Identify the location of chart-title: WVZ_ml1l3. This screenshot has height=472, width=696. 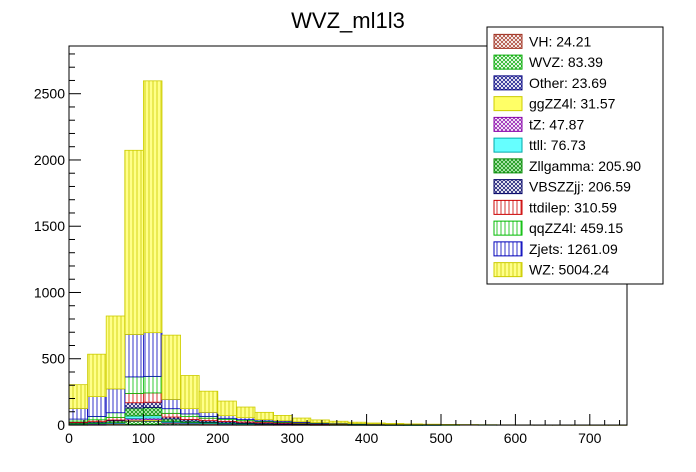
(348, 20).